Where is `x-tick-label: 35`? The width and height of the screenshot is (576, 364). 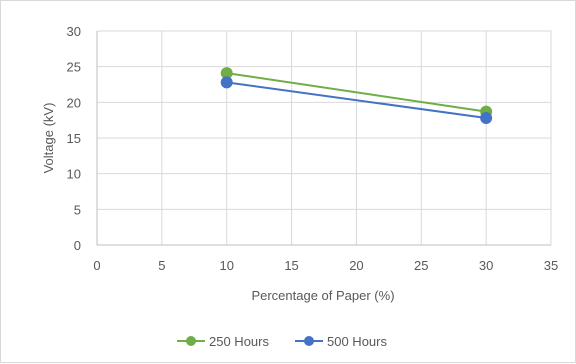 x-tick-label: 35 is located at coordinates (551, 265).